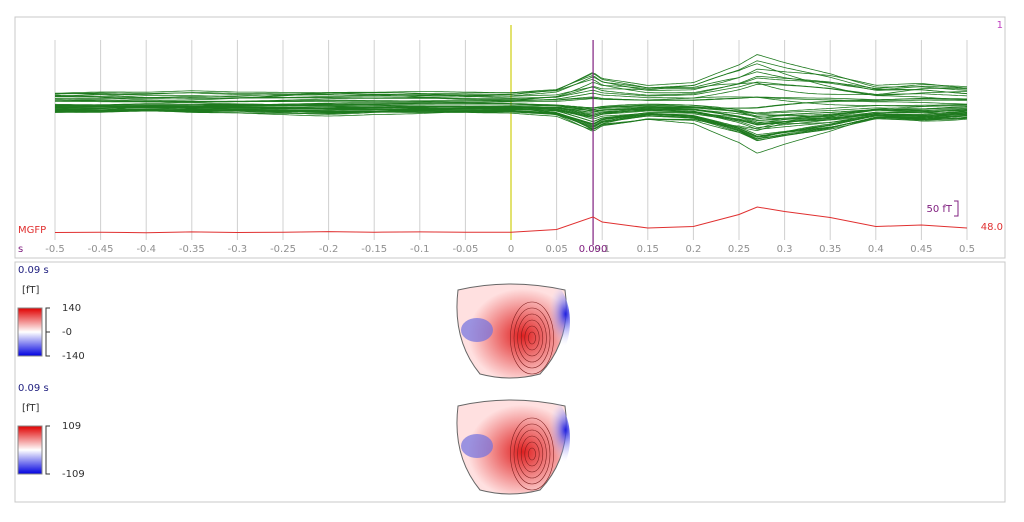 The width and height of the screenshot is (1024, 522). What do you see at coordinates (465, 249) in the screenshot?
I see `x-tick-label: -0.05` at bounding box center [465, 249].